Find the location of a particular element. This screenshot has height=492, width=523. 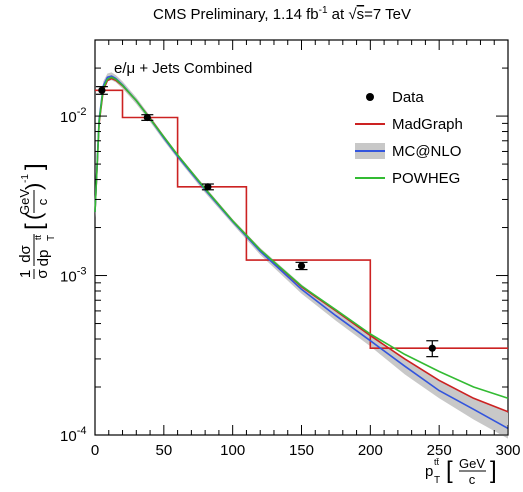

x-tick-label: 0 is located at coordinates (95, 450).